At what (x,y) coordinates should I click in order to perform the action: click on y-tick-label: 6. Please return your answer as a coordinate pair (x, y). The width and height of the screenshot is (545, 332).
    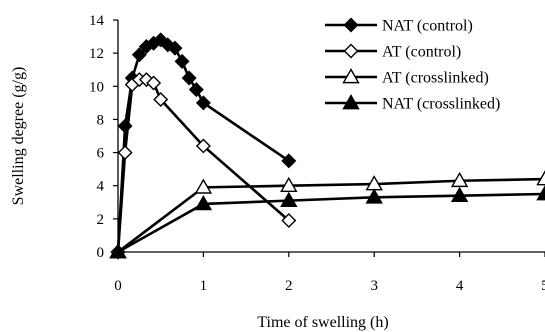
    Looking at the image, I should click on (101, 154).